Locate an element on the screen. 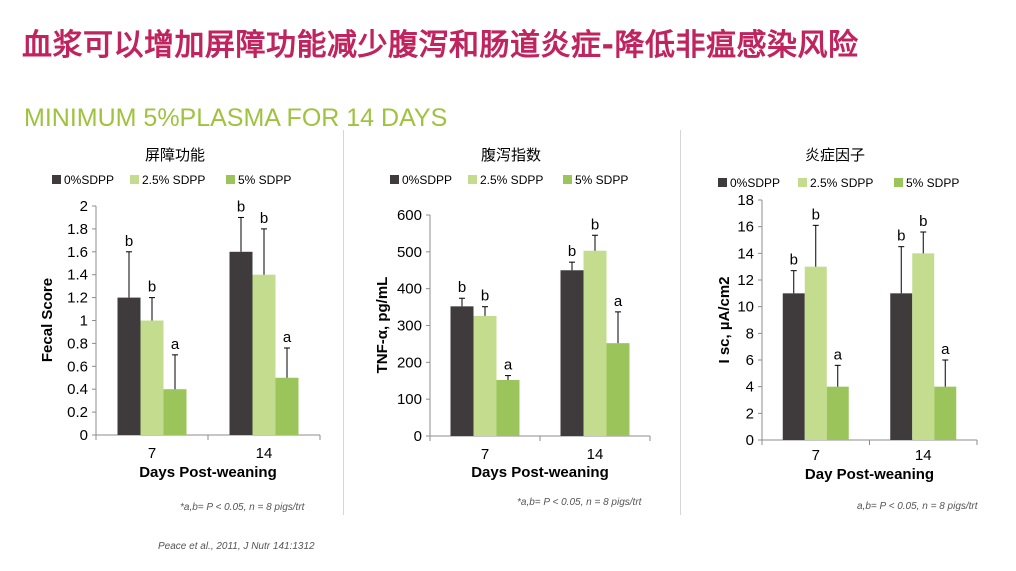 This screenshot has height=571, width=1016. y-tick-label: 1.6 is located at coordinates (77, 252).